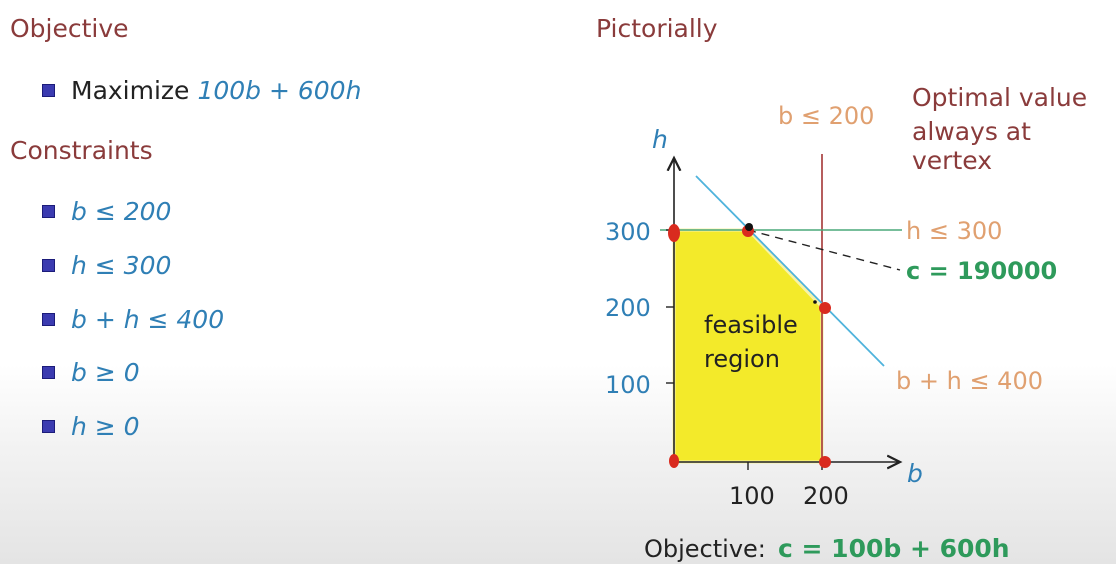 The image size is (1116, 564). Describe the element at coordinates (824, 250) in the screenshot. I see `objective-dashed-line` at that location.